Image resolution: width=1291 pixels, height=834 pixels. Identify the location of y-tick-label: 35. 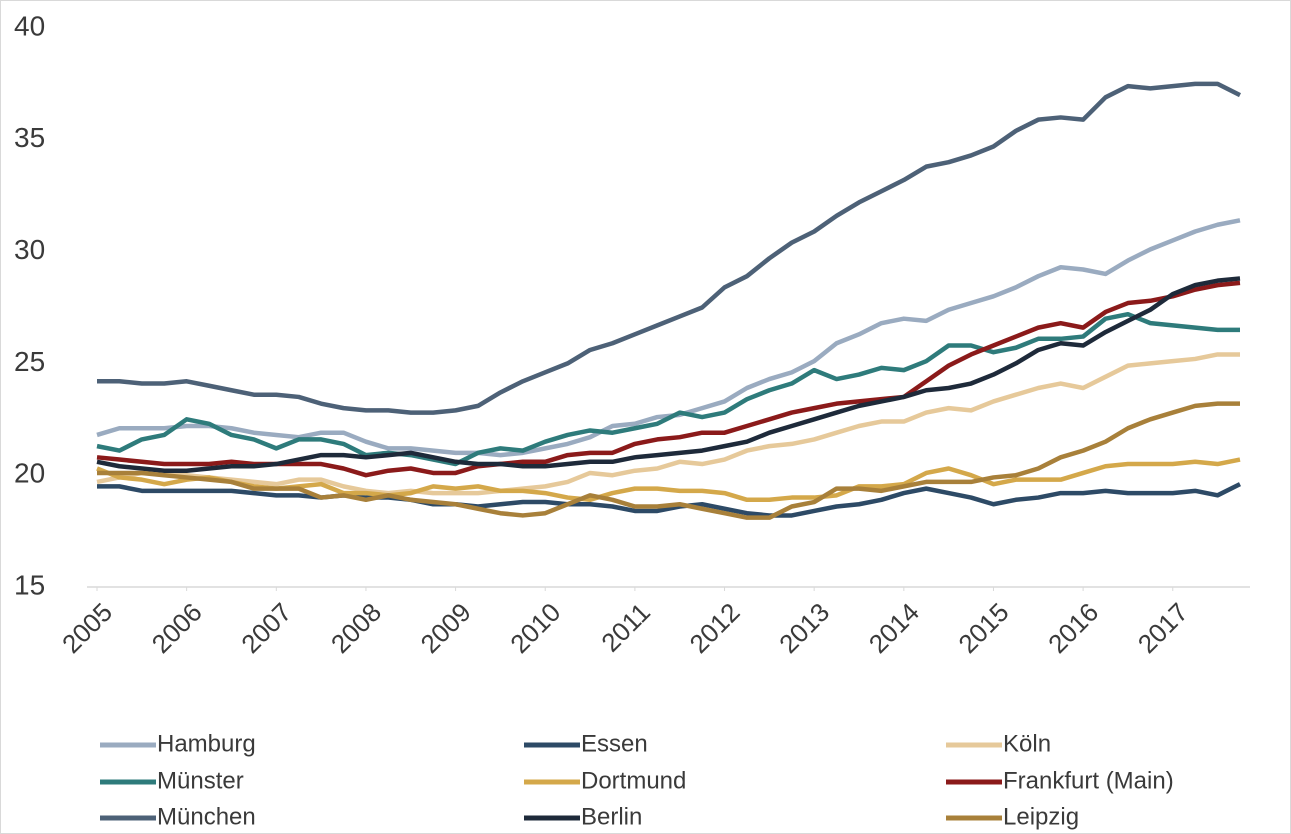
(29, 137).